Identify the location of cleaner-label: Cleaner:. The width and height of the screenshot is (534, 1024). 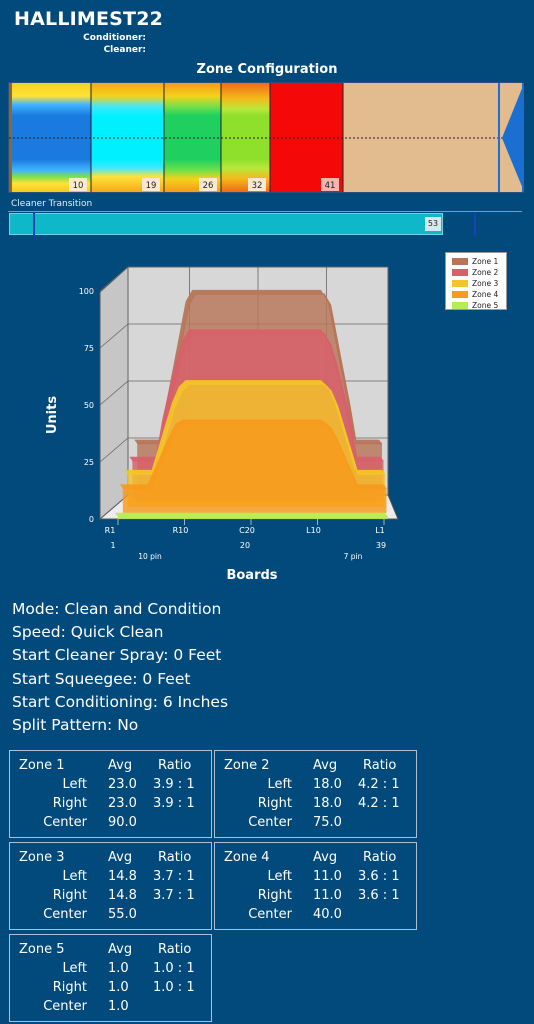
(124, 50).